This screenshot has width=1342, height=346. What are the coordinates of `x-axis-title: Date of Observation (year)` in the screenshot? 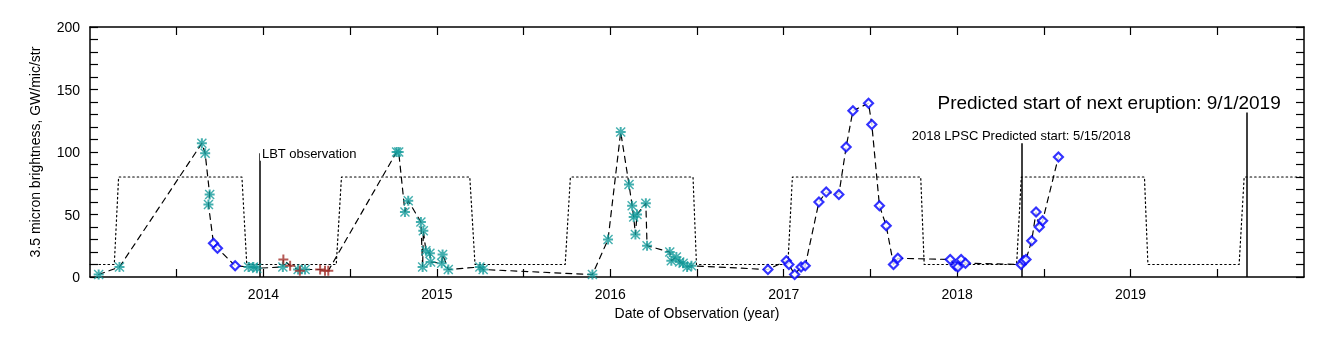 It's located at (697, 312).